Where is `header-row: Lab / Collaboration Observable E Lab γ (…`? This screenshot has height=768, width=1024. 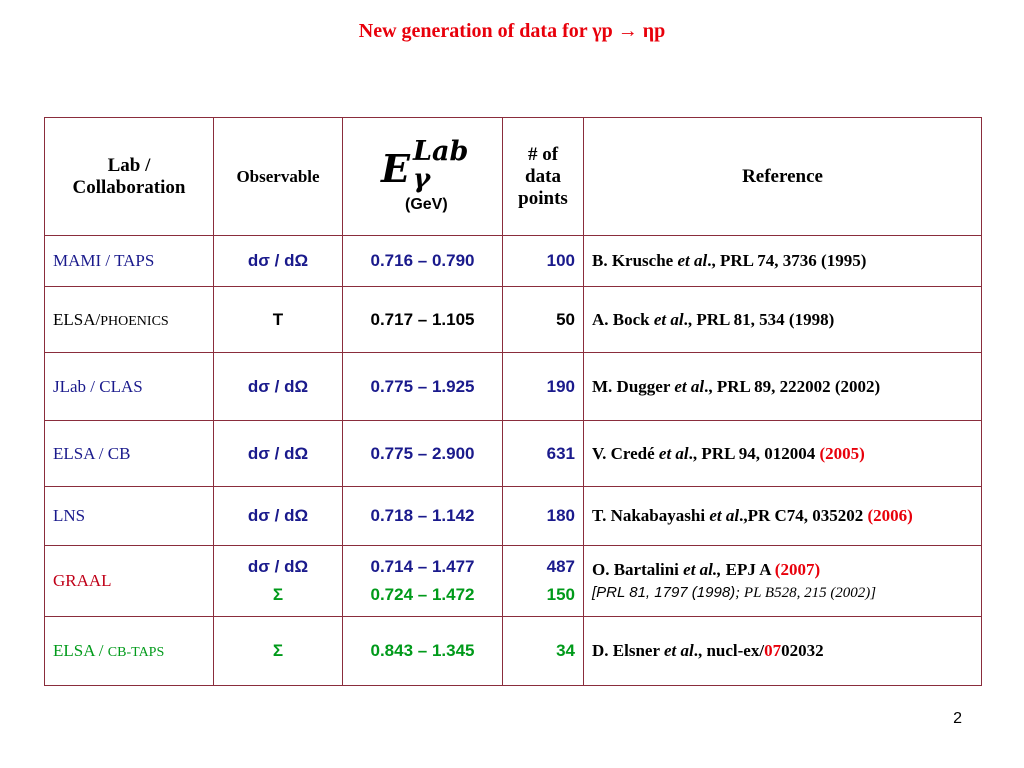
header-row: Lab / Collaboration Observable E Lab γ (… is located at coordinates (513, 176).